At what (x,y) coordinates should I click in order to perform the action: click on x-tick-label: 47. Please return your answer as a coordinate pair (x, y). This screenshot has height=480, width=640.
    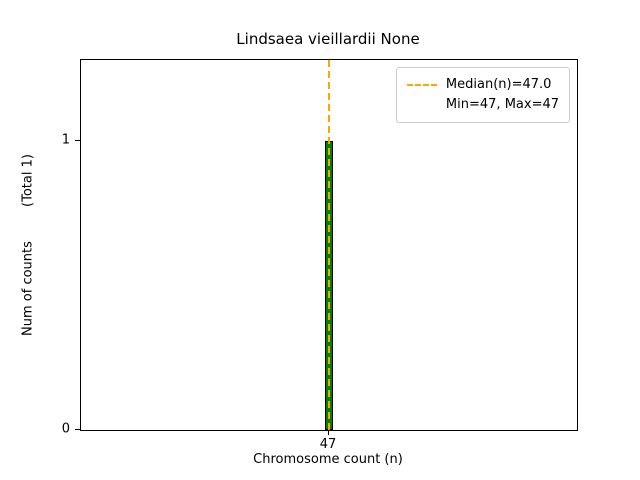
    Looking at the image, I should click on (328, 444).